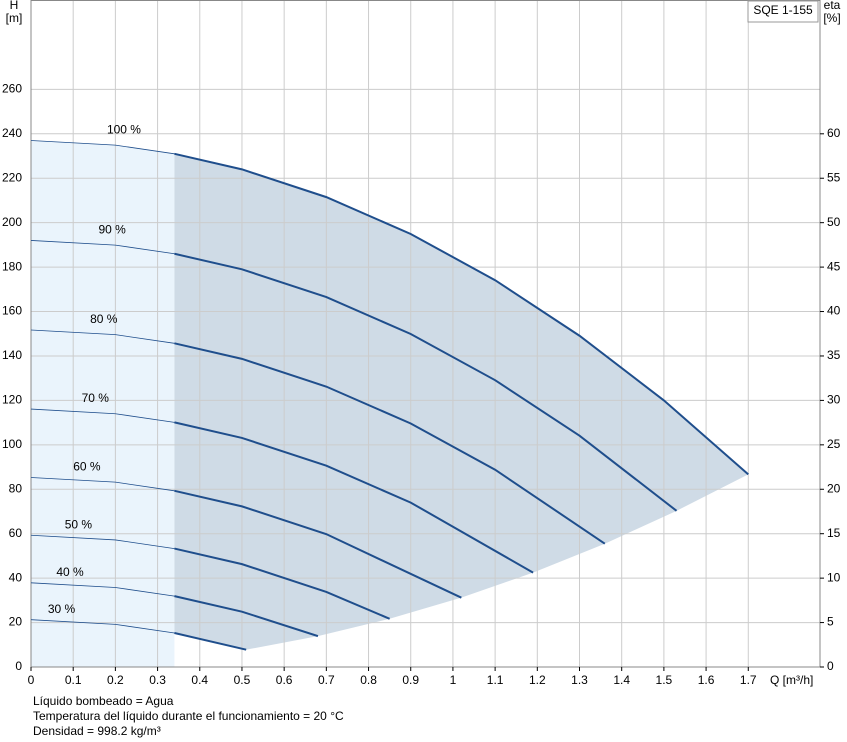 The image size is (847, 742). I want to click on y-tick-label: 200, so click(12, 222).